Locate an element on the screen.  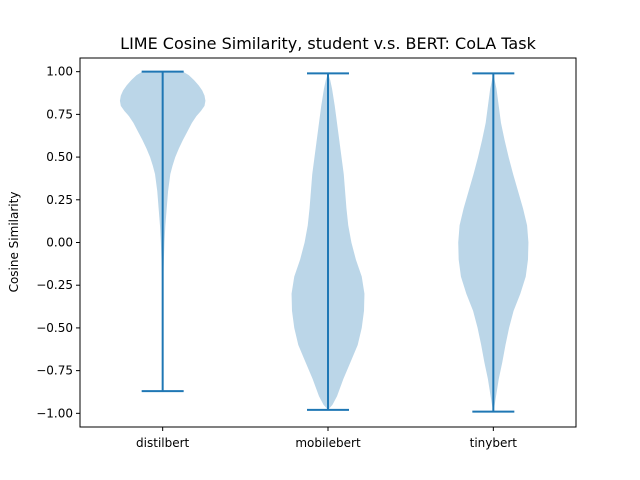
y-axis: −1.00 −0.75 −0.50 −0.25 0.00 0.25 0.50 0.75 1.00 is located at coordinates (58, 242).